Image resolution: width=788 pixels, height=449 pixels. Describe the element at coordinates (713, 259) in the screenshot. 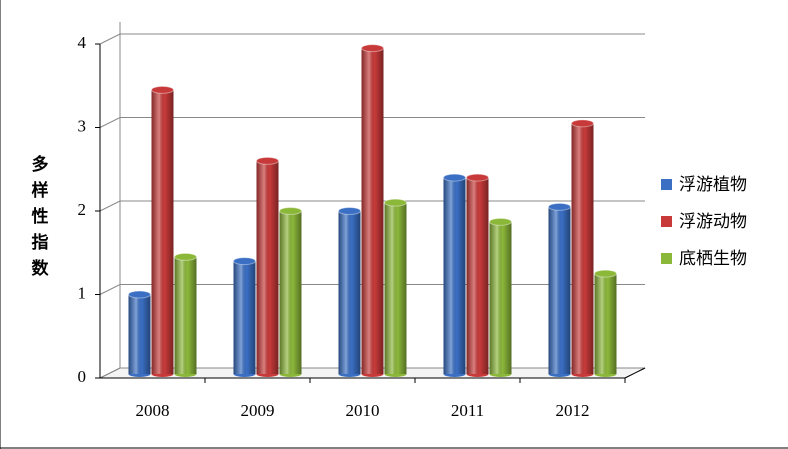

I see `legend-label: 底栖生物` at that location.